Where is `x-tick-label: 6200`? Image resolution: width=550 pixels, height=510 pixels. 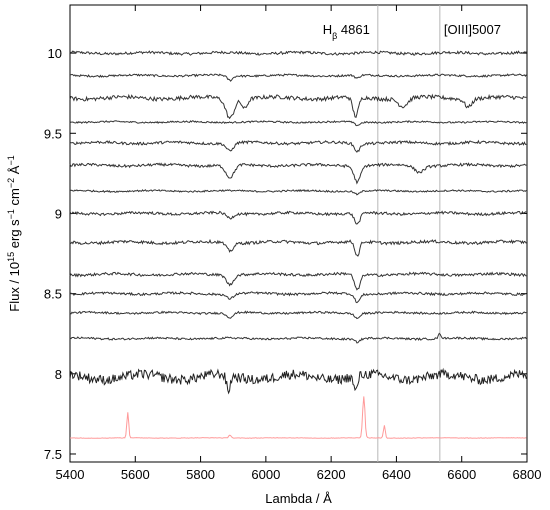
x-tick-label: 6200 is located at coordinates (331, 474).